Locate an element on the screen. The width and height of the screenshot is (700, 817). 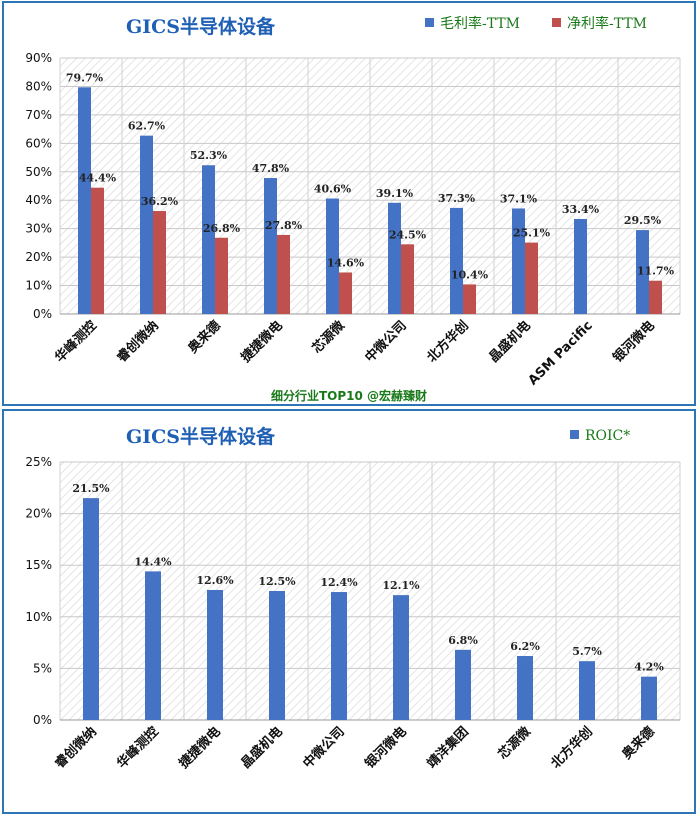
y-axis: 0% 5% 10% 15% 20% 25% is located at coordinates (38, 591).